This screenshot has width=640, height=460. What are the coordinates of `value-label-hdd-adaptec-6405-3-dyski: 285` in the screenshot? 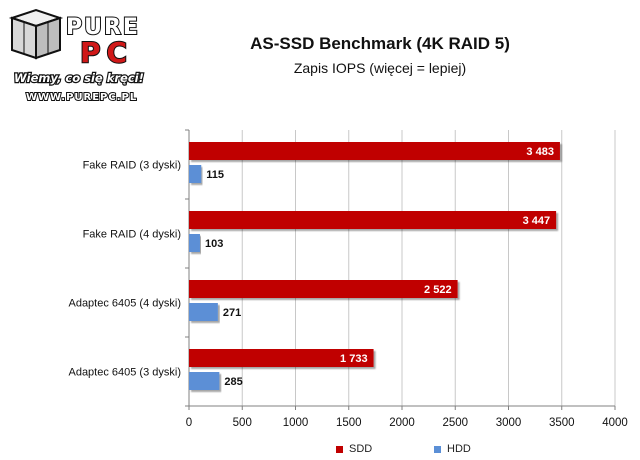 It's located at (233, 382).